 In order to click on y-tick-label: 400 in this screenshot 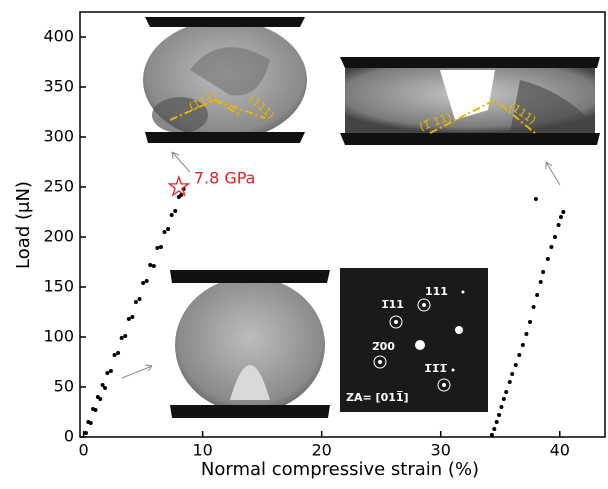, I will do `click(58, 36)`.